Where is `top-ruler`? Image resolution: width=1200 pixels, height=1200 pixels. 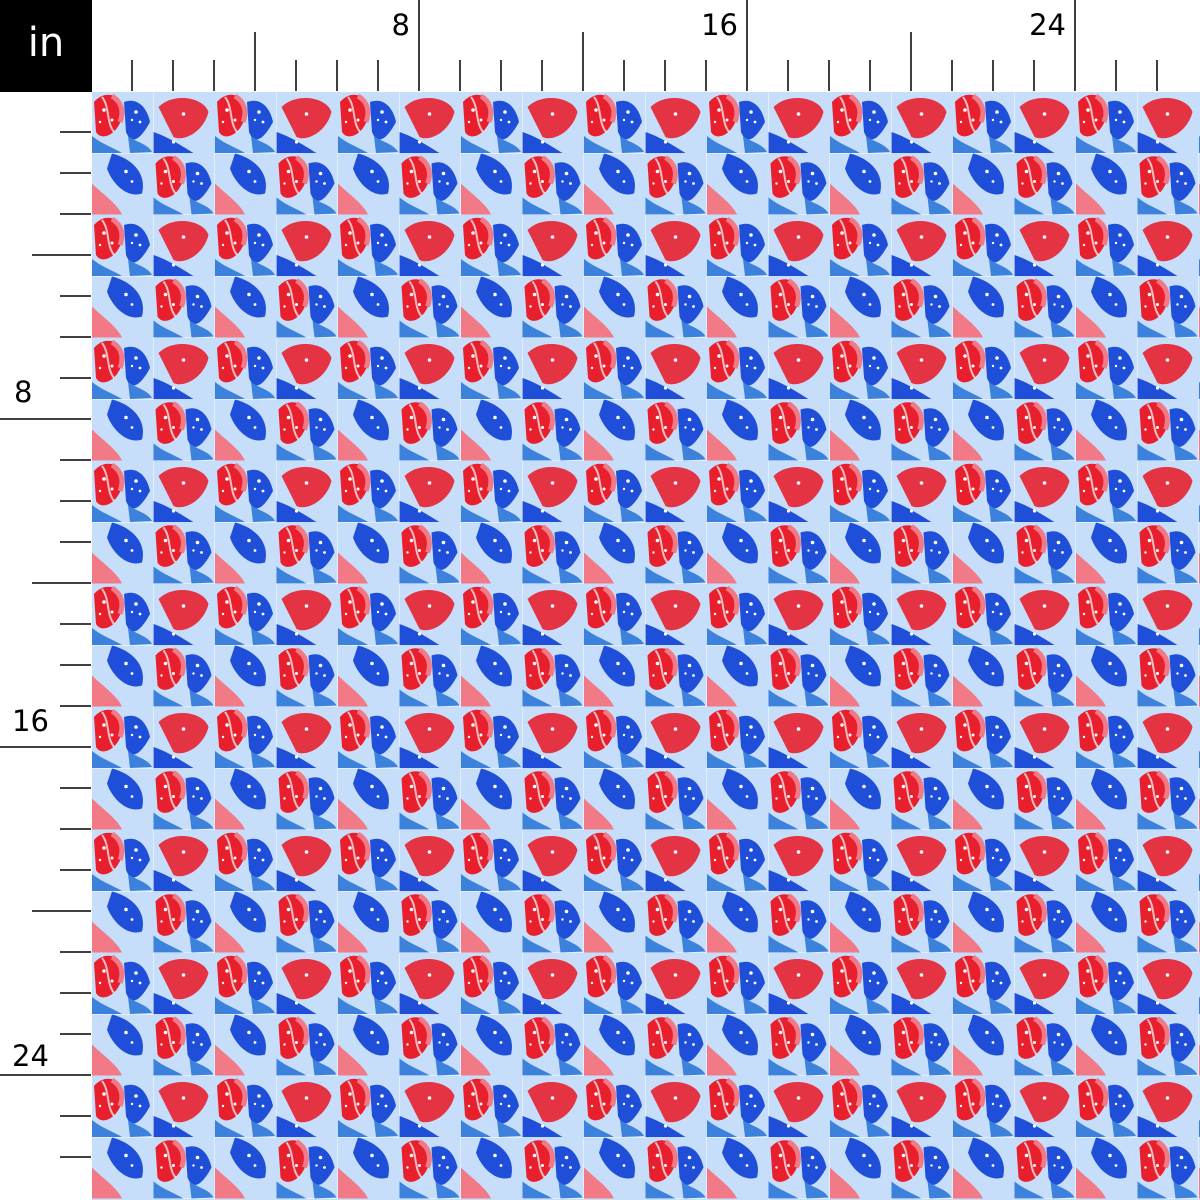 top-ruler is located at coordinates (644, 45).